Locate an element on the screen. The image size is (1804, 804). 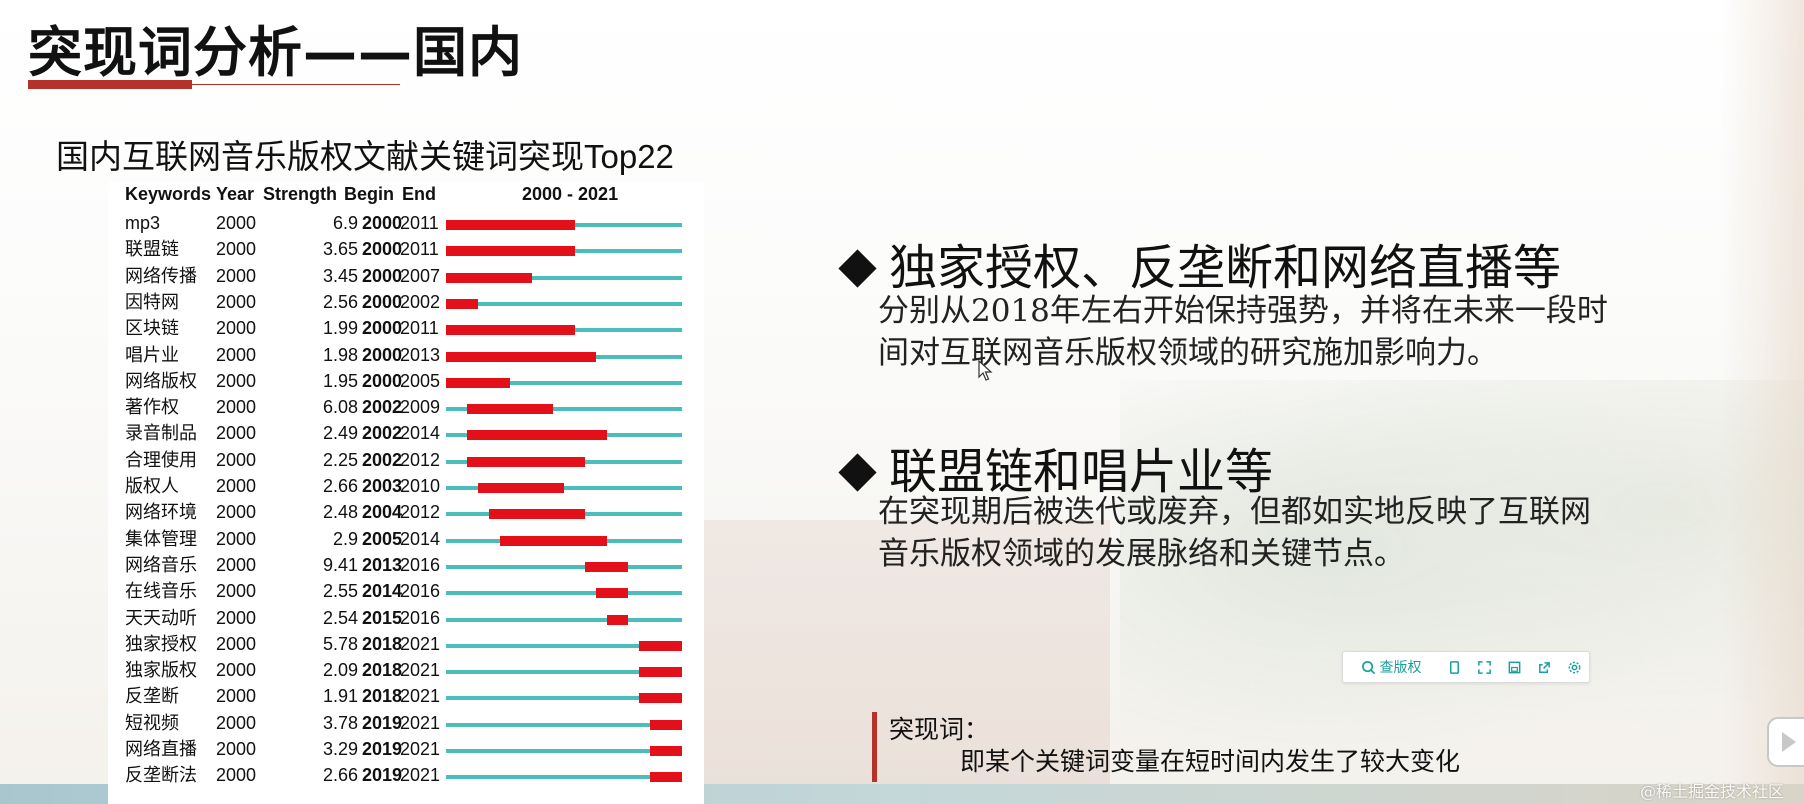
strength-cell: 2.54 is located at coordinates (340, 617).